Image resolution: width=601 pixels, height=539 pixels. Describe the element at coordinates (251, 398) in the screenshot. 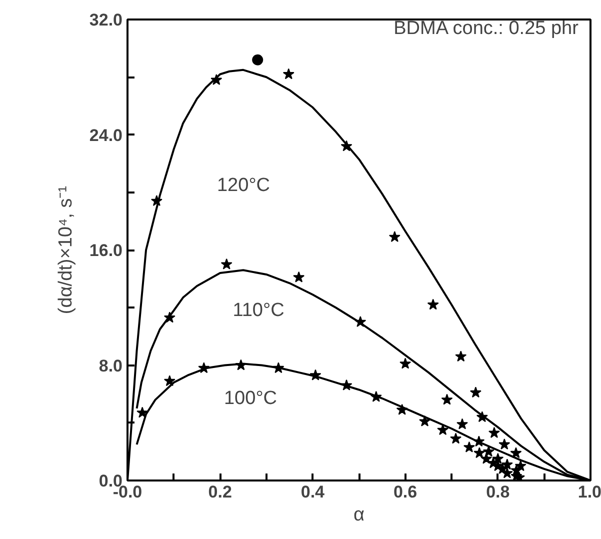

I see `annotation: 100°C` at that location.